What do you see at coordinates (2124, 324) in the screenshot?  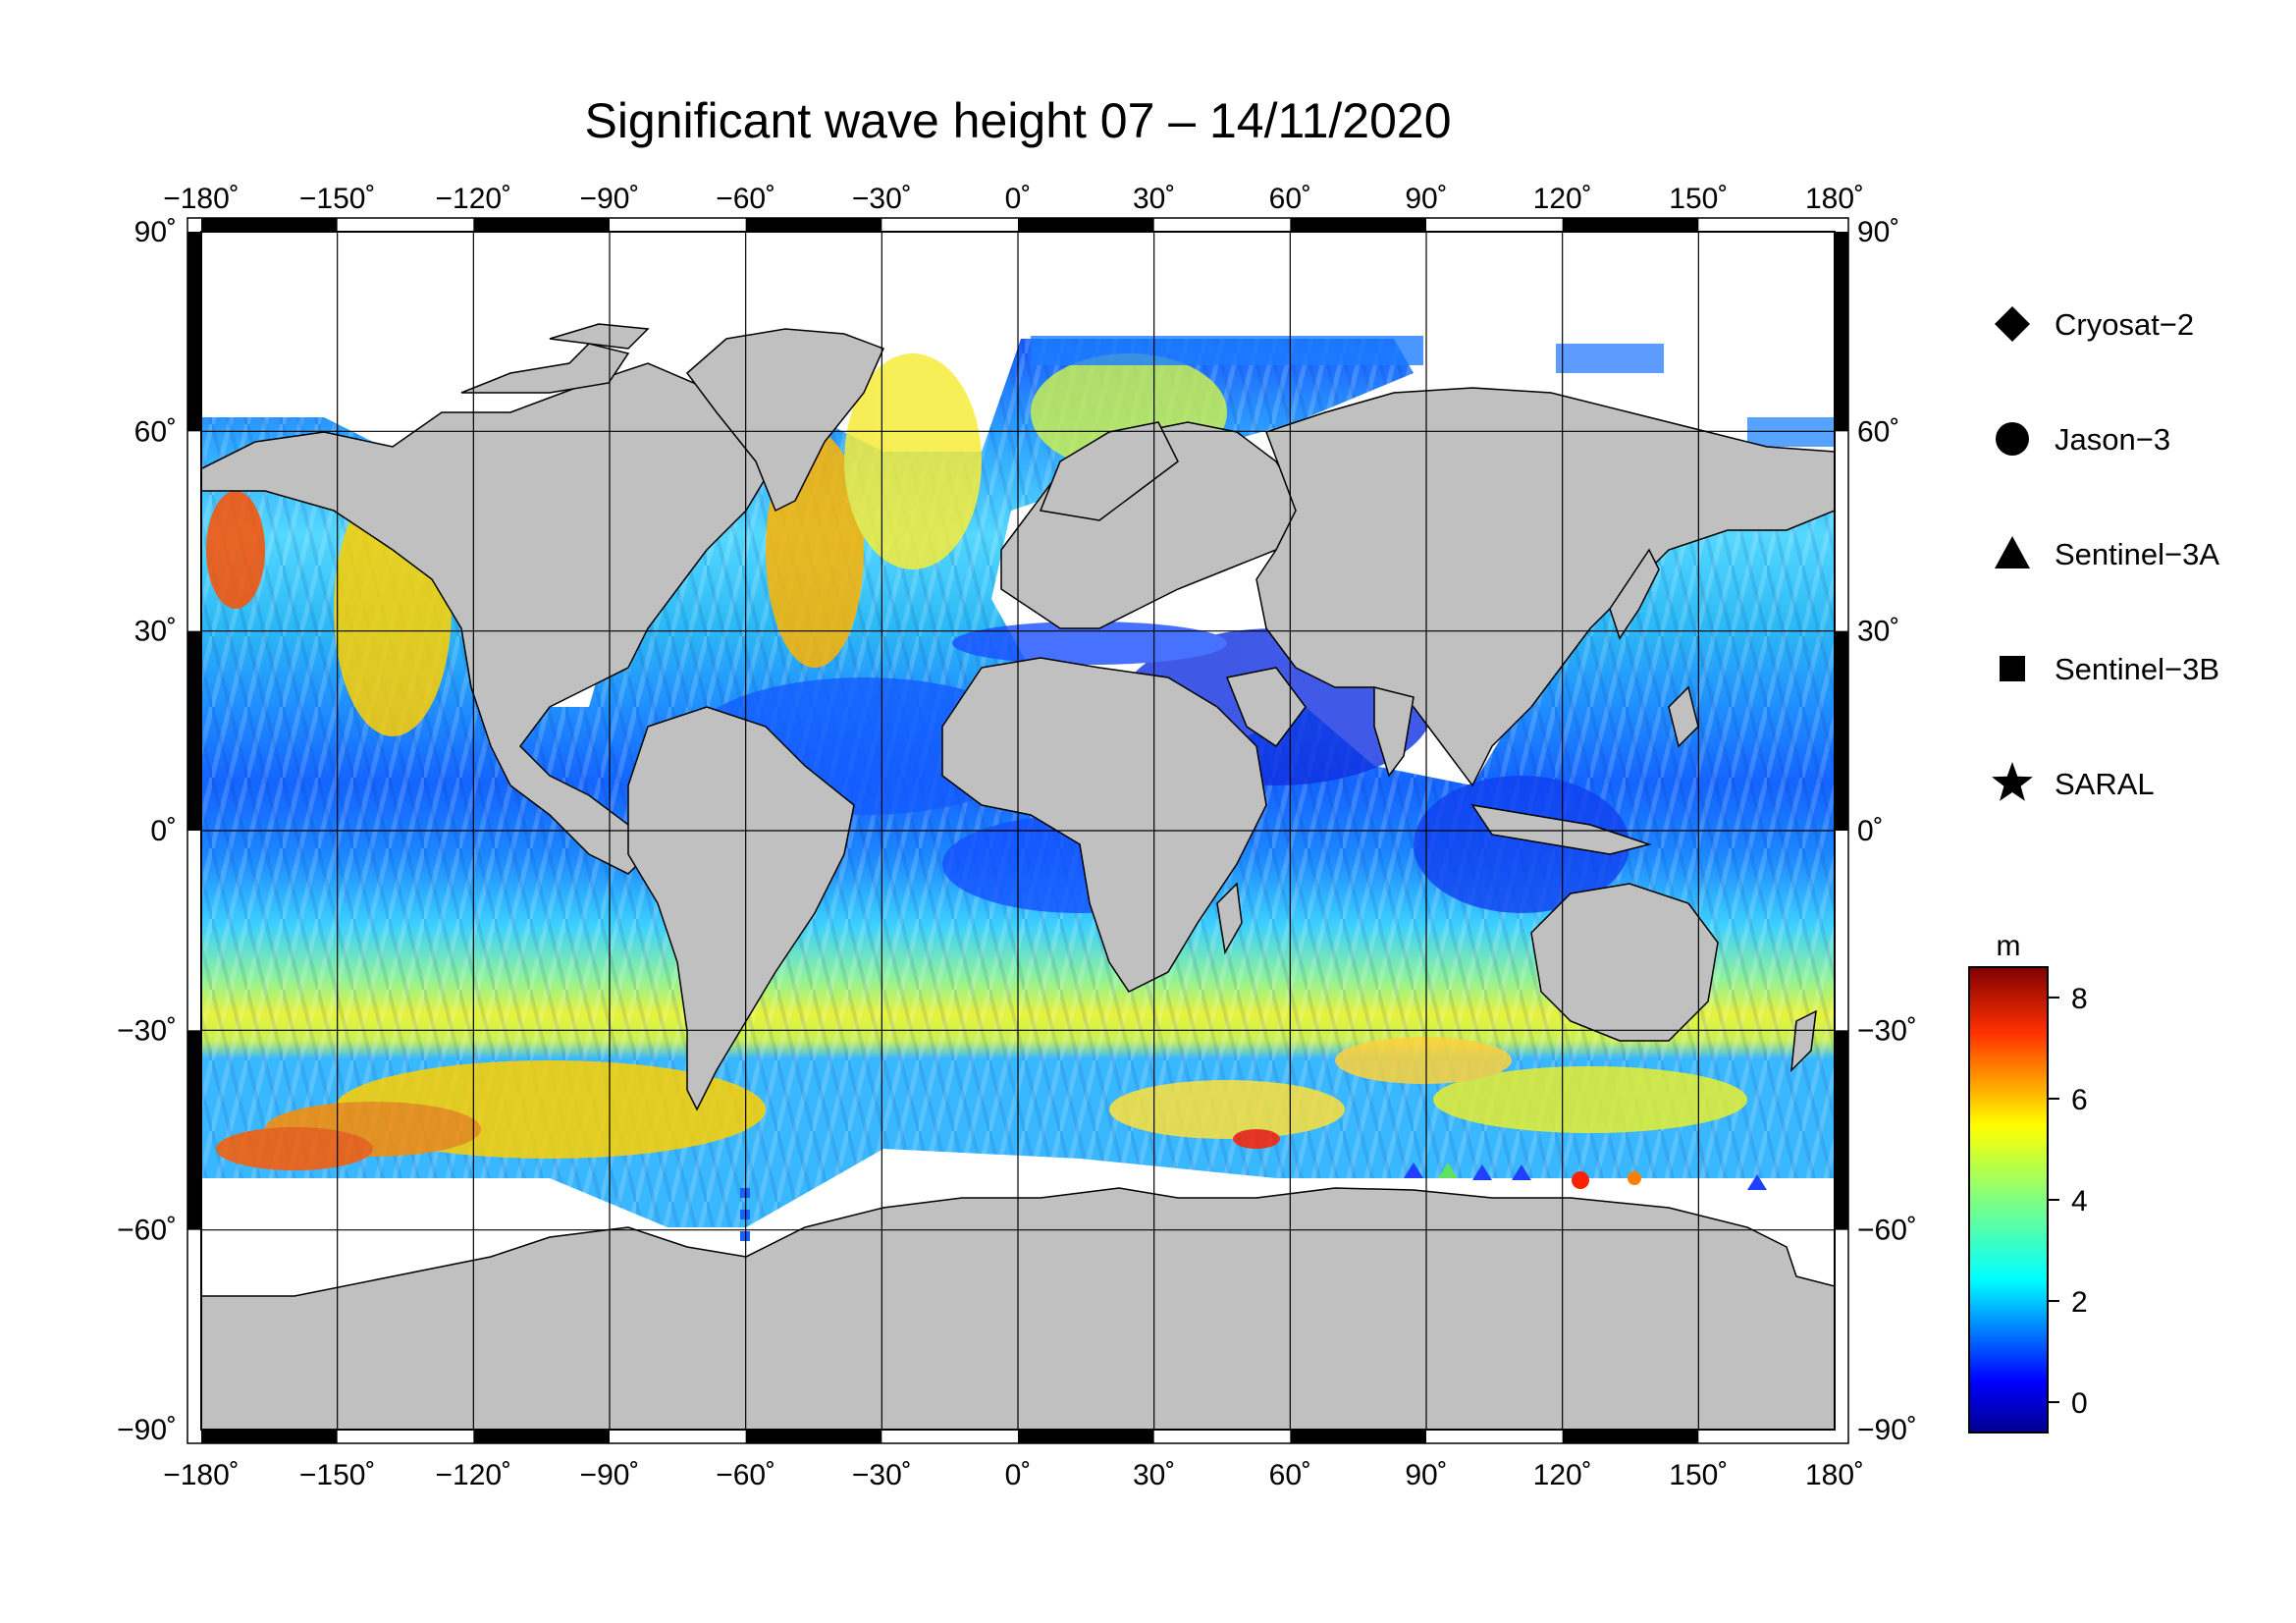 I see `legend-label: Cryosat−2` at bounding box center [2124, 324].